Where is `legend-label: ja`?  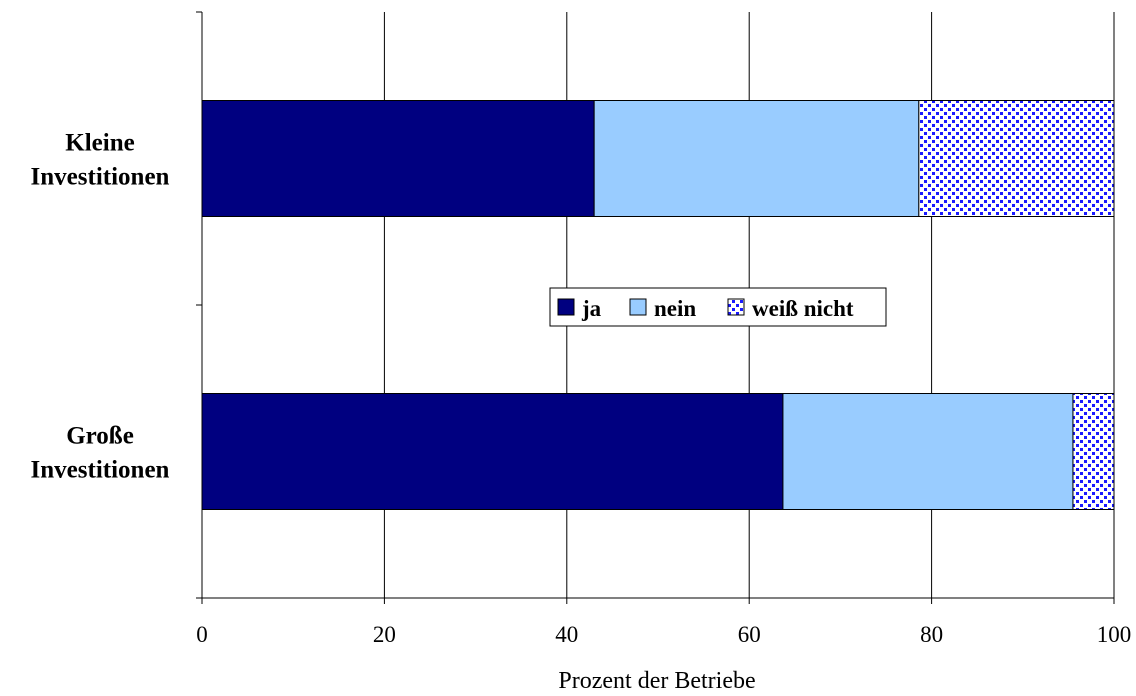
legend-label: ja is located at coordinates (591, 308).